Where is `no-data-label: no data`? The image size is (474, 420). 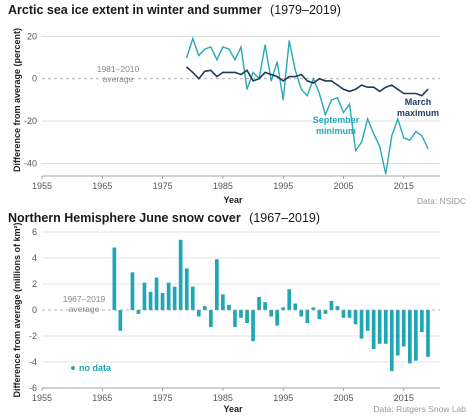
no-data-label: no data is located at coordinates (95, 368).